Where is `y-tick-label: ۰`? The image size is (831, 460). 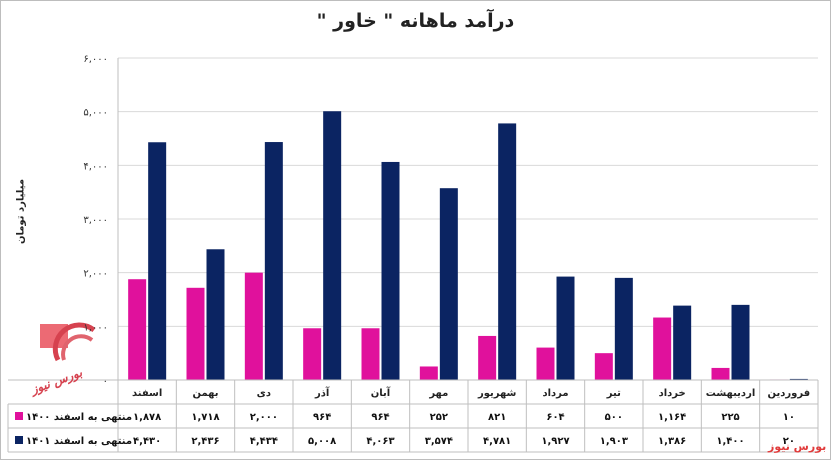 y-tick-label: ۰ is located at coordinates (105, 381).